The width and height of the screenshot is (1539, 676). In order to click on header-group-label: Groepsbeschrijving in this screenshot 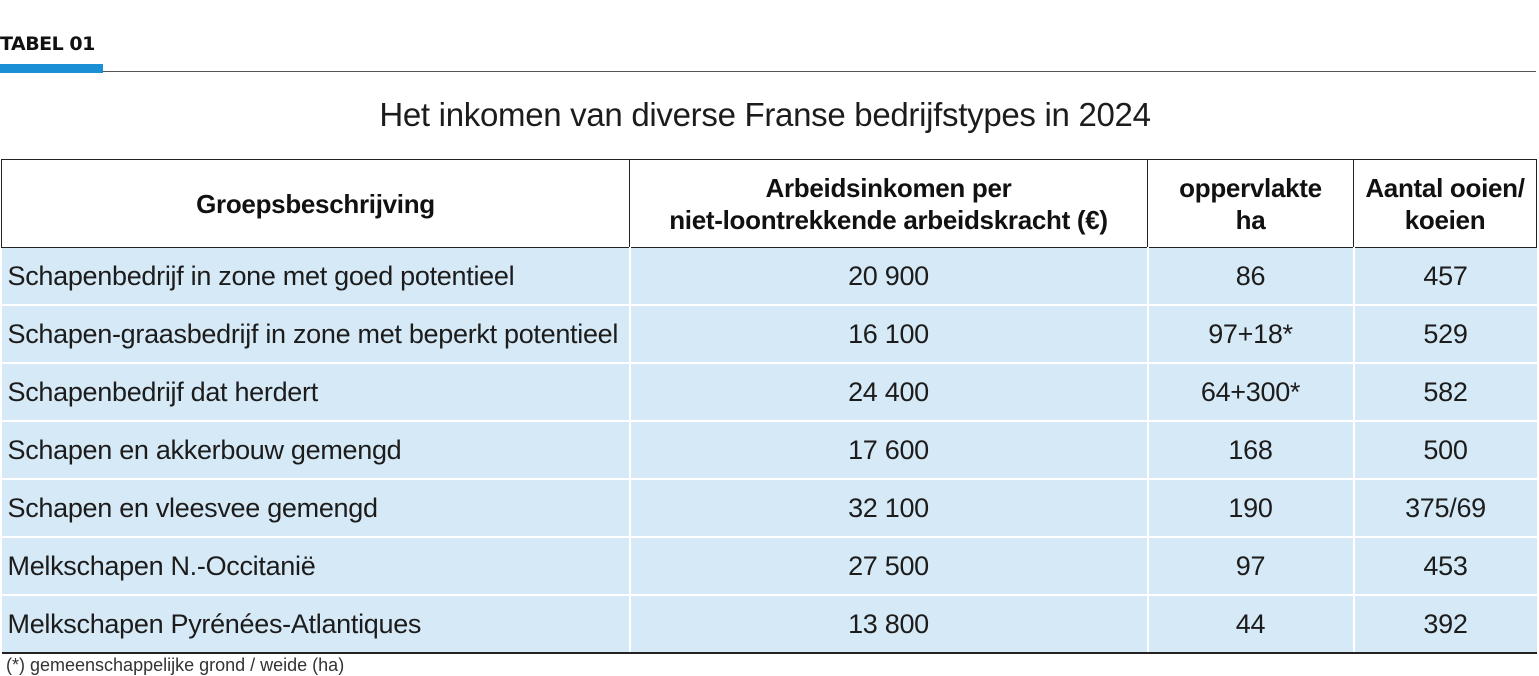, I will do `click(315, 203)`.